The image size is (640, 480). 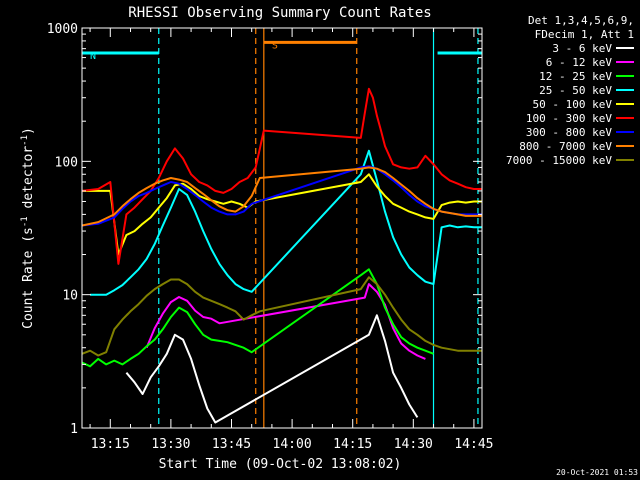 What do you see at coordinates (272, 369) in the screenshot?
I see `series-line-3-6-kev` at bounding box center [272, 369].